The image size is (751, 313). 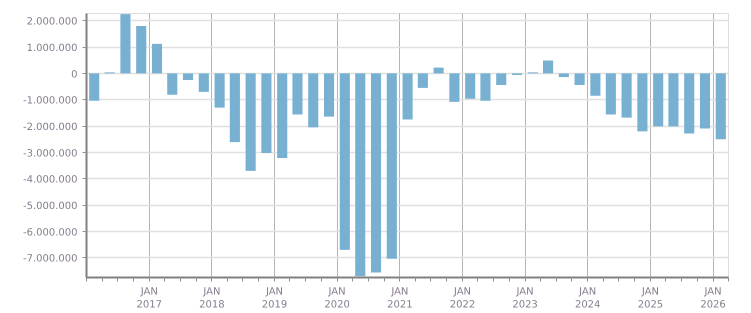 I want to click on y-tick-label: 2.000.000, so click(x=52, y=22).